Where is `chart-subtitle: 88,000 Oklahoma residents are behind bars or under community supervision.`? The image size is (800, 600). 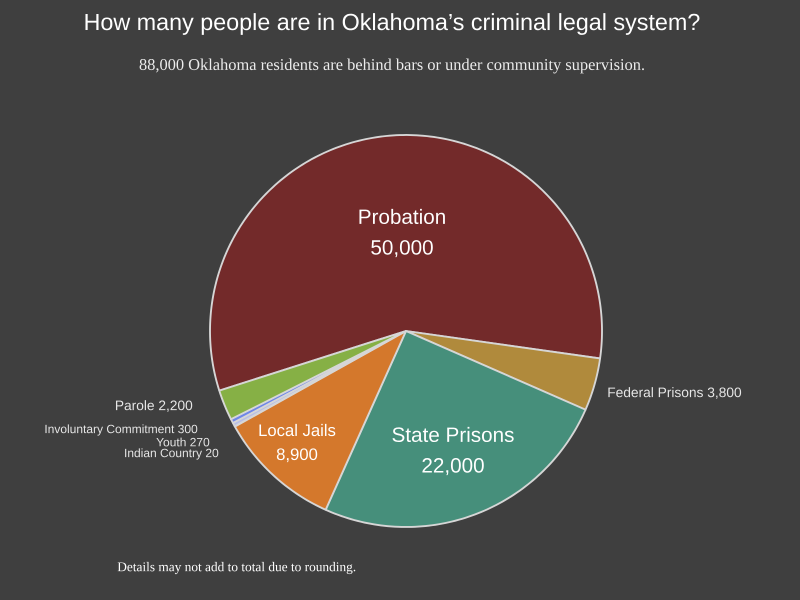
chart-subtitle: 88,000 Oklahoma residents are behind bars or under community supervision. is located at coordinates (392, 66).